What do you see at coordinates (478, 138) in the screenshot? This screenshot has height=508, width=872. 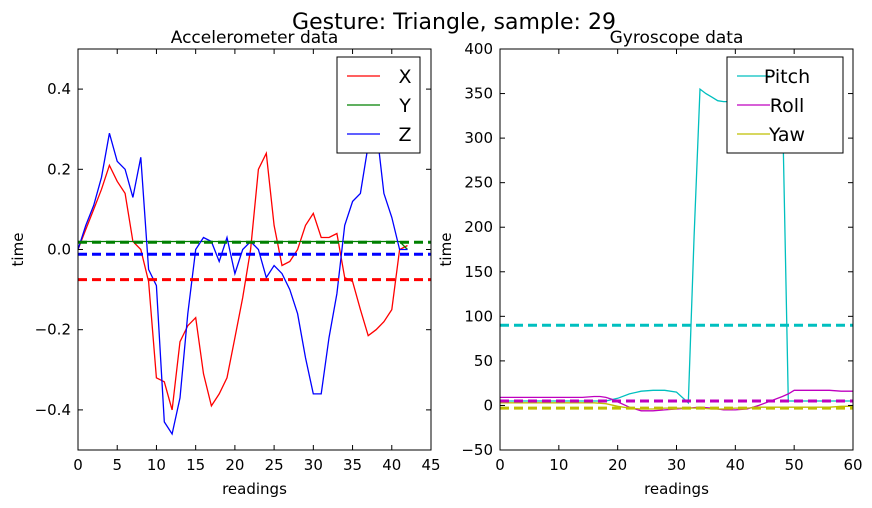 I see `gyro-ytick-label: 300` at bounding box center [478, 138].